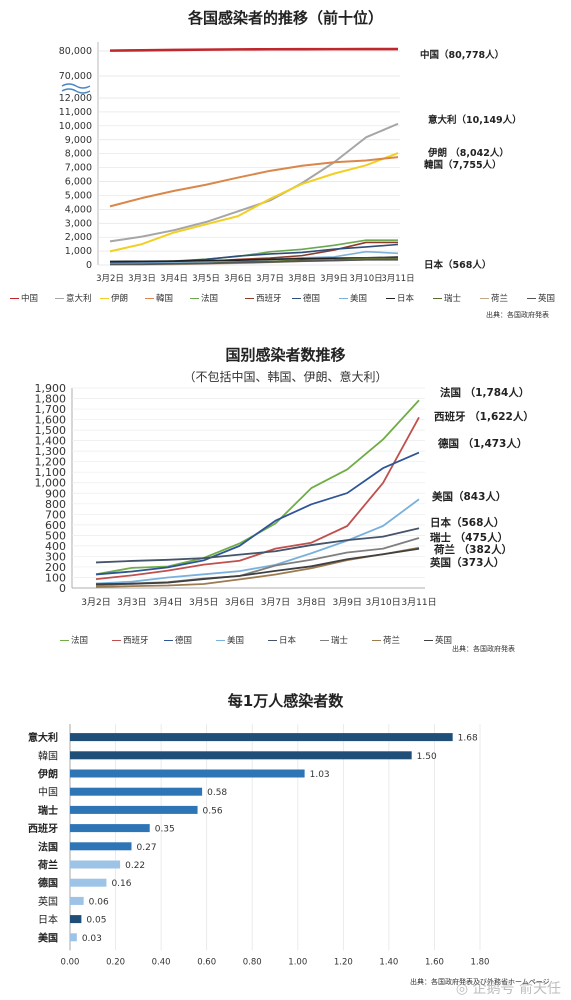 This screenshot has height=1000, width=571. What do you see at coordinates (484, 416) in the screenshot?
I see `chart2-end-label: 西班牙 （1,622人）` at bounding box center [484, 416].